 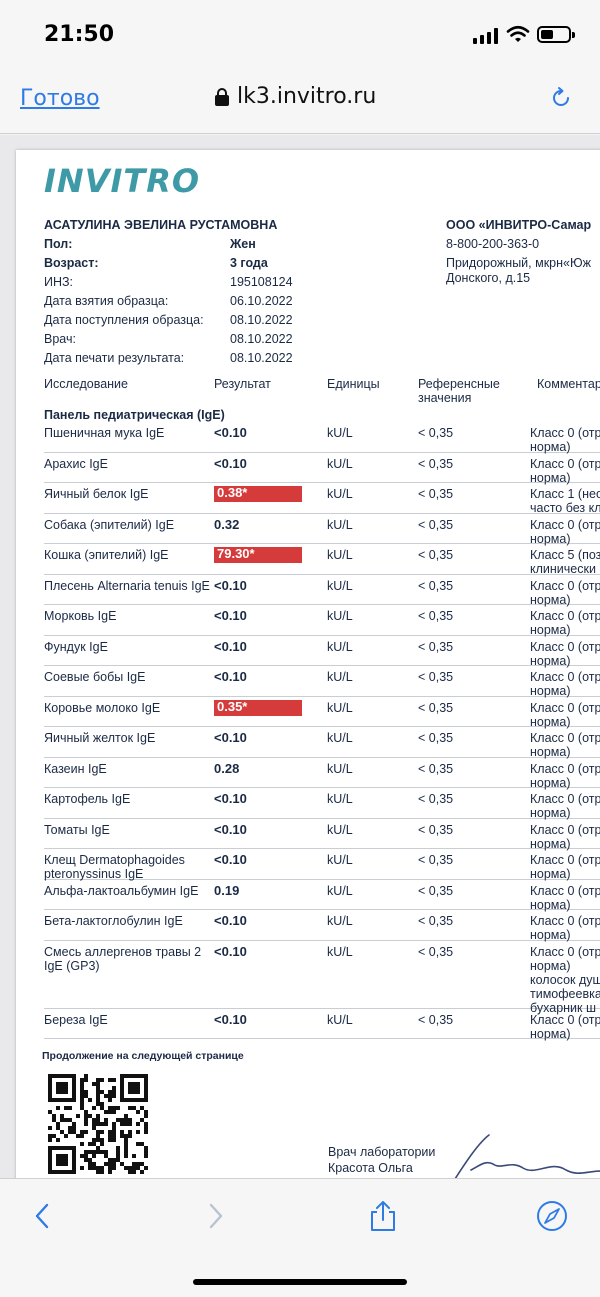 I want to click on reload-icon, so click(x=561, y=98).